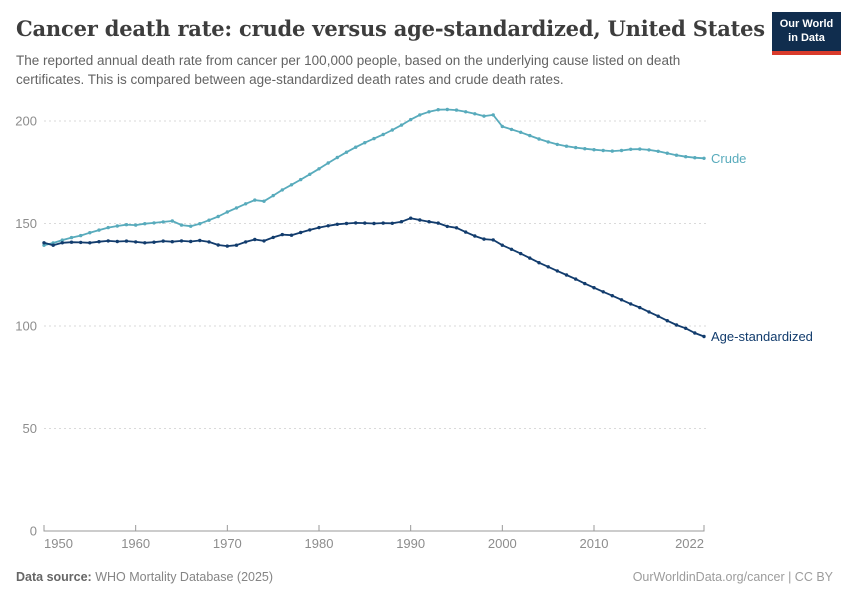 The width and height of the screenshot is (850, 600). Describe the element at coordinates (30, 428) in the screenshot. I see `y-axis-label-50: 50` at that location.